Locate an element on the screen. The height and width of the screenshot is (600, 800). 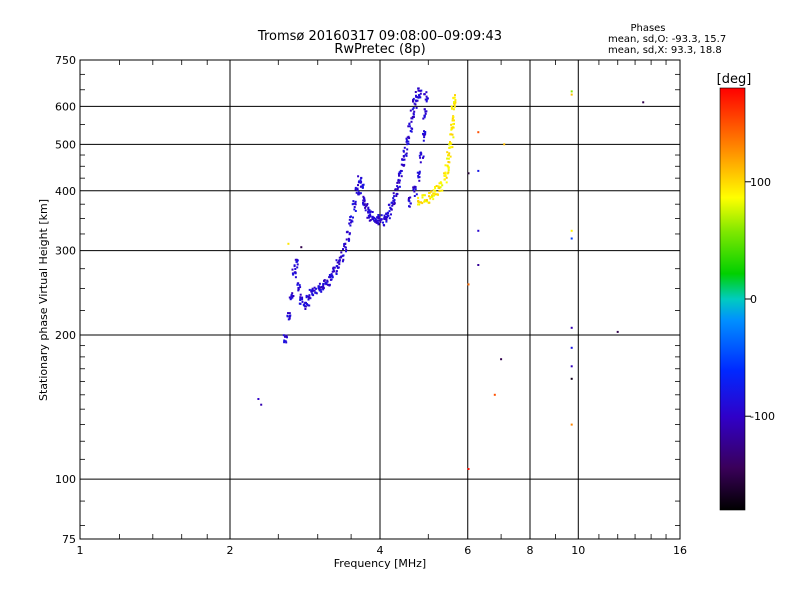
colorbar is located at coordinates (732, 299).